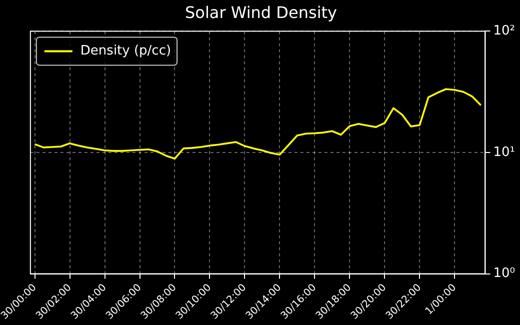 The width and height of the screenshot is (520, 325). What do you see at coordinates (504, 152) in the screenshot?
I see `y-tick-label: 10¹` at bounding box center [504, 152].